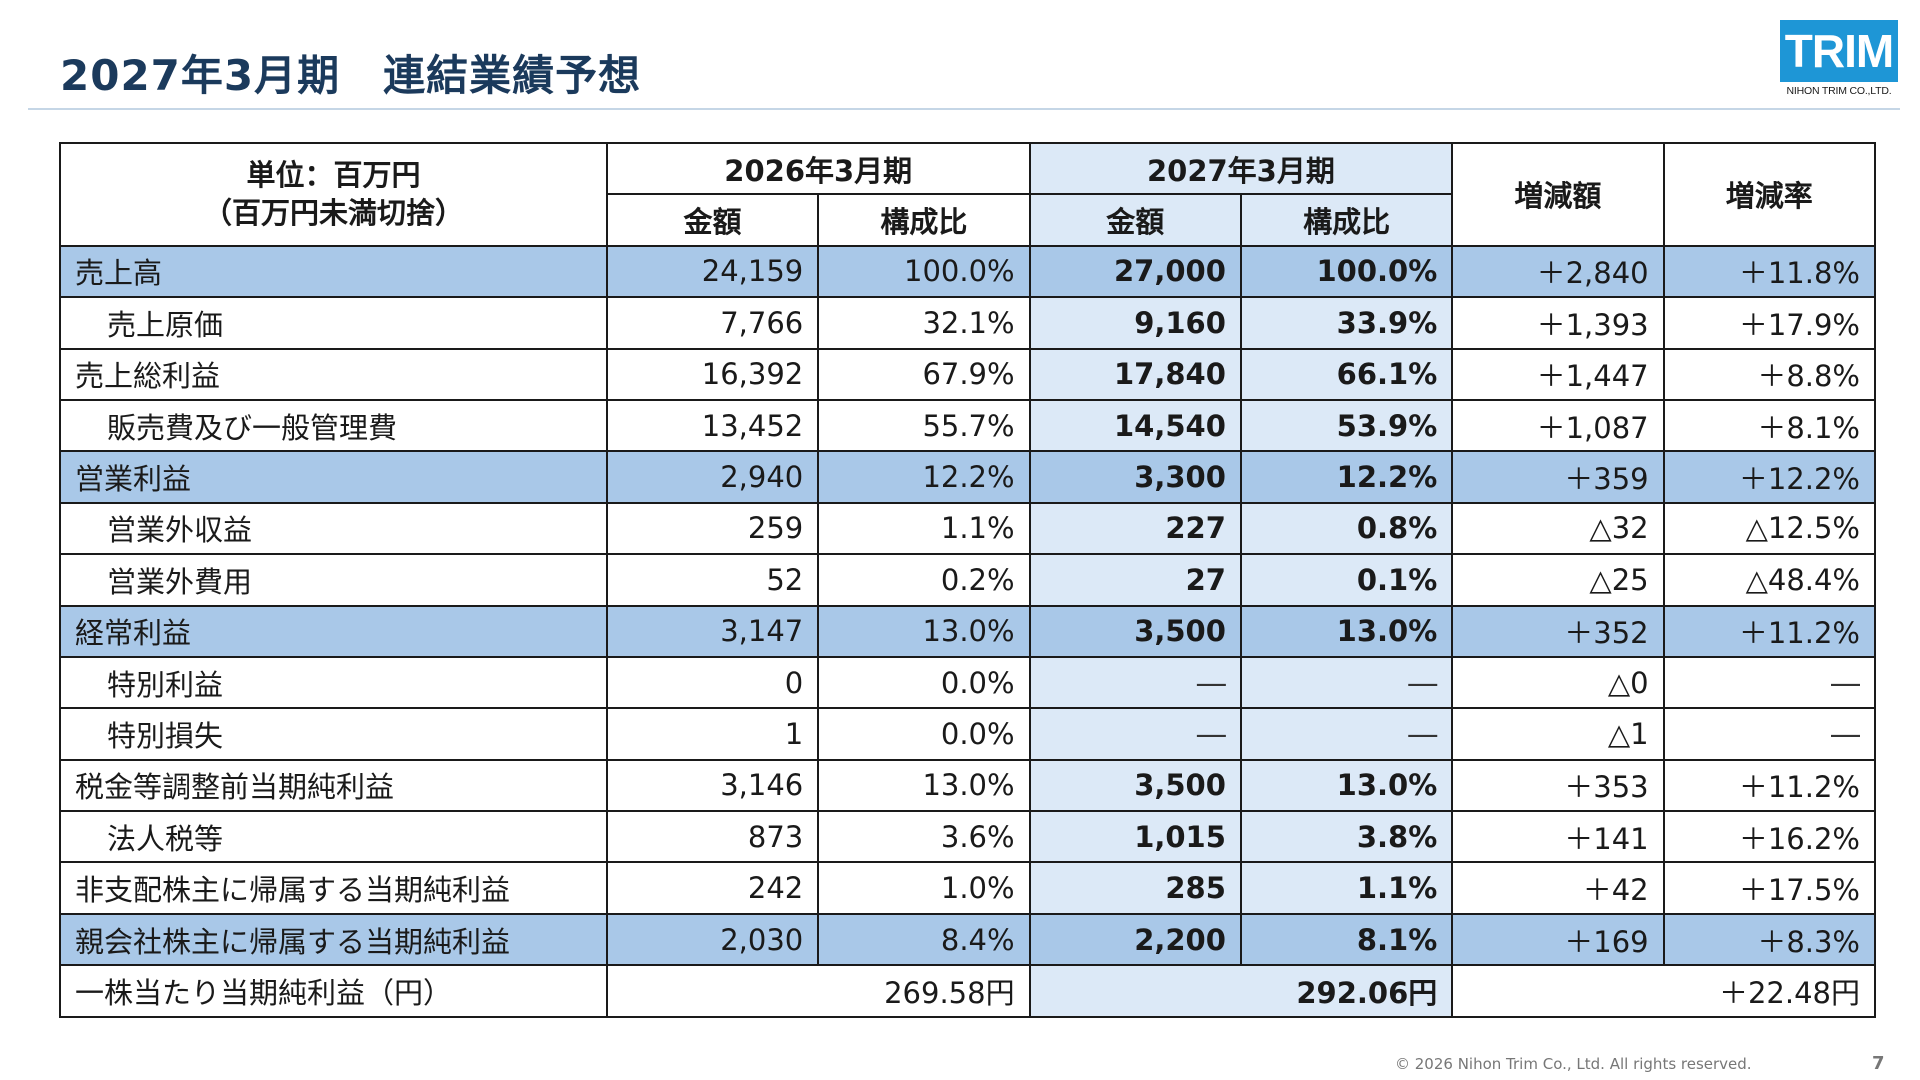 This screenshot has height=1080, width=1920. Describe the element at coordinates (333, 374) in the screenshot. I see `row-label: 売上総利益` at that location.